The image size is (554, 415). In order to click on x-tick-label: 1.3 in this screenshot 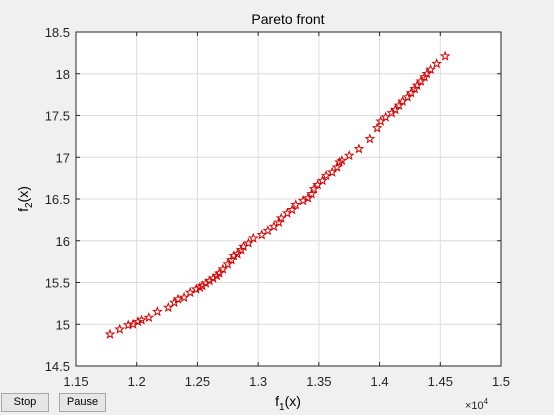, I will do `click(258, 381)`.